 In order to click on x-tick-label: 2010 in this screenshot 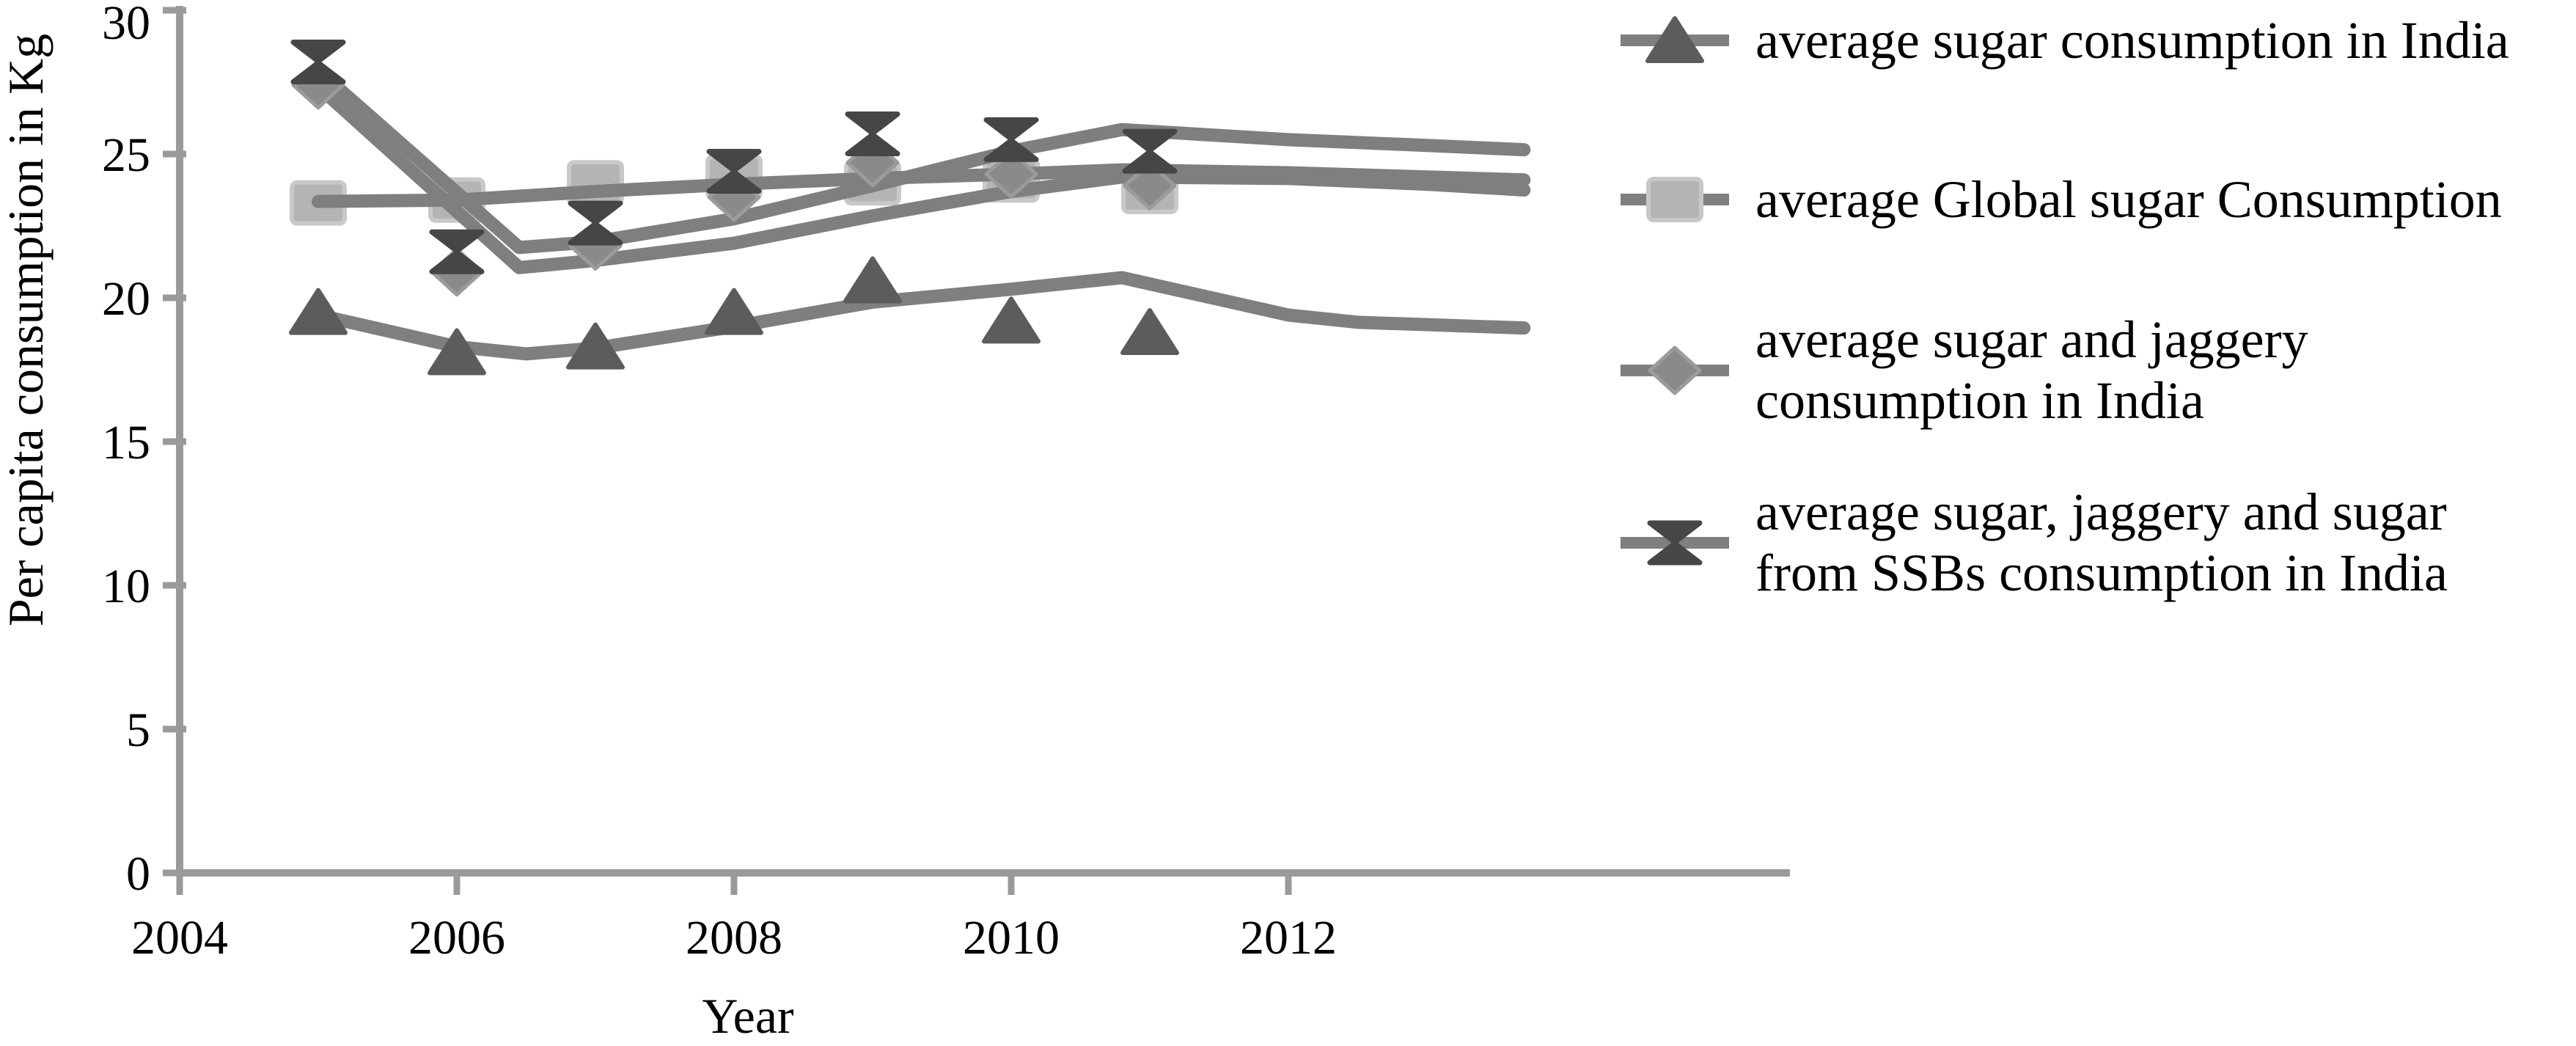, I will do `click(1012, 938)`.